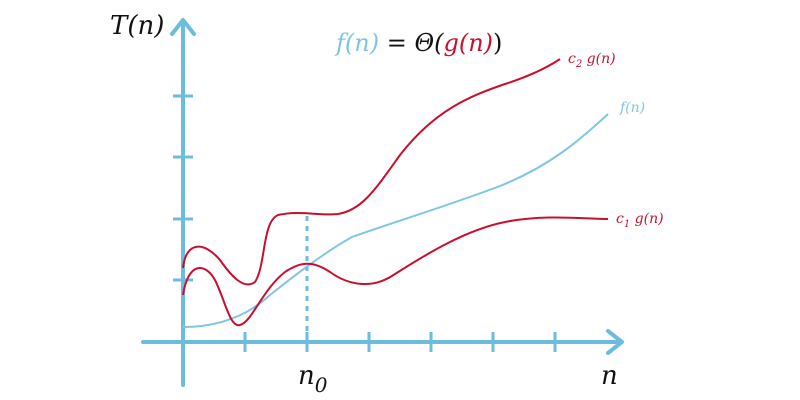 The image size is (800, 400). What do you see at coordinates (620, 219) in the screenshot?
I see `c1-coef: c` at bounding box center [620, 219].